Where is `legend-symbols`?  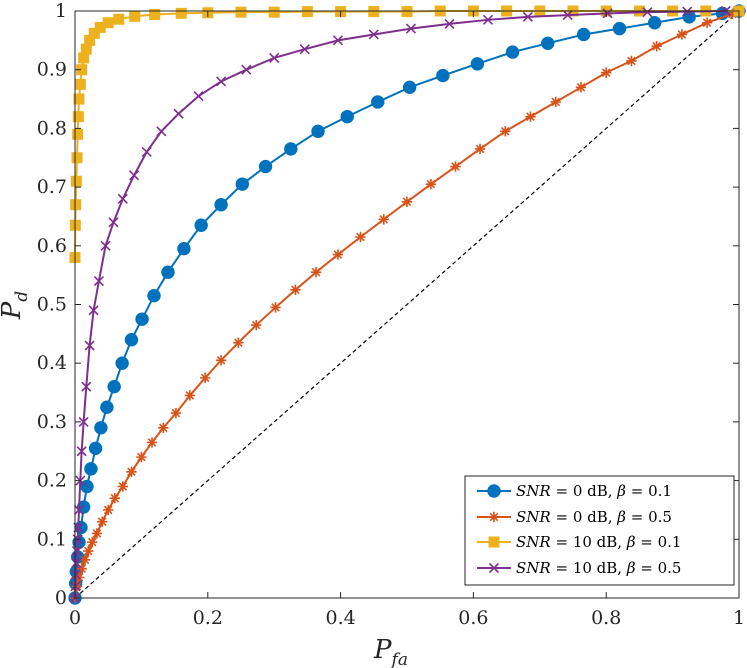 legend-symbols is located at coordinates (494, 529).